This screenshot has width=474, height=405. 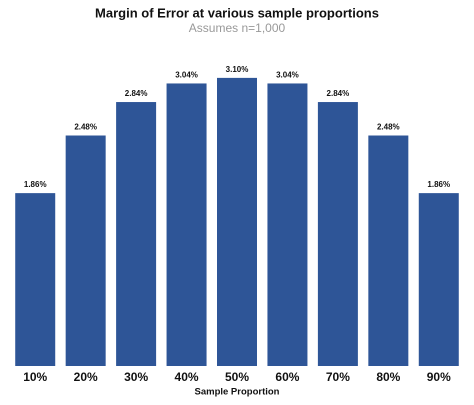 What do you see at coordinates (35, 377) in the screenshot?
I see `x-tick-label: 10%` at bounding box center [35, 377].